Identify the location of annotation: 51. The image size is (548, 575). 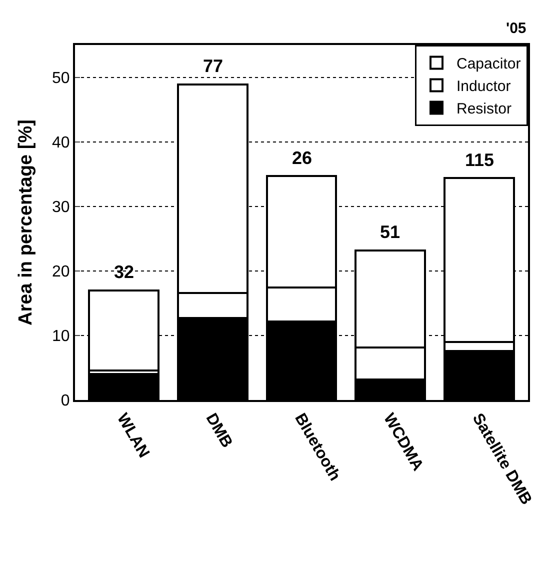
(390, 232).